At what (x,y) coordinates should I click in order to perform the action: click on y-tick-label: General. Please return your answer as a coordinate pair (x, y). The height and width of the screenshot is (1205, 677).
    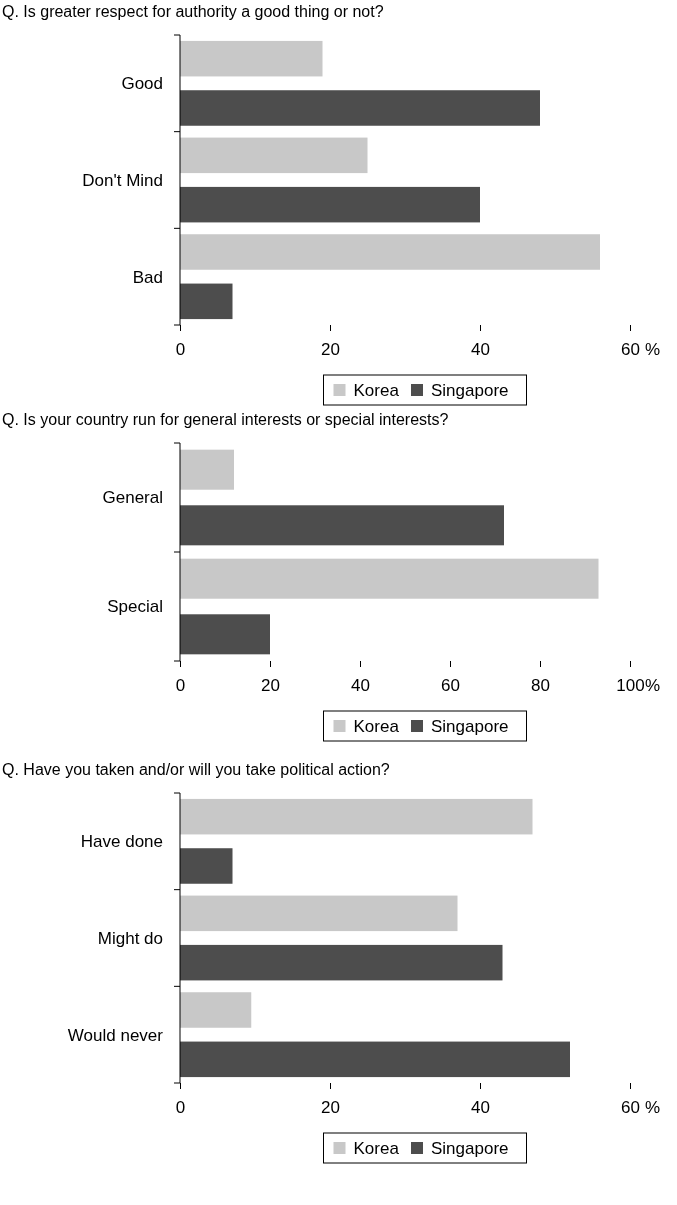
    Looking at the image, I should click on (132, 498).